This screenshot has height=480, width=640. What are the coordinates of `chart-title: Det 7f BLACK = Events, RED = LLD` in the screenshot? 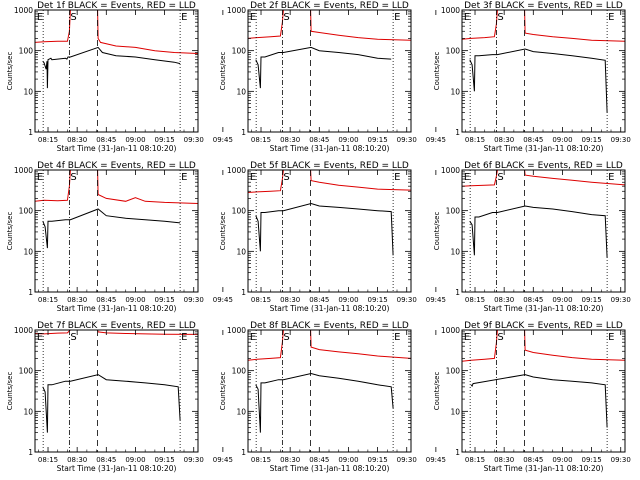 It's located at (116, 326).